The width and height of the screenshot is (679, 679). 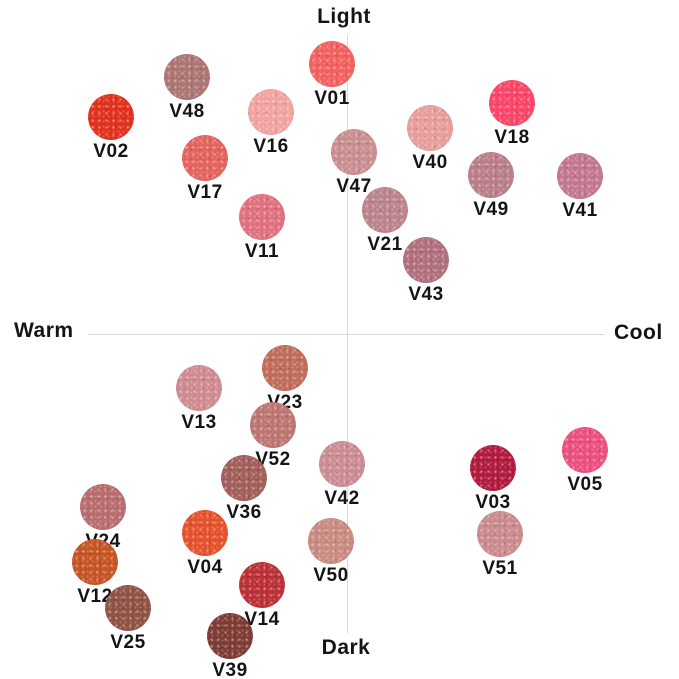 What do you see at coordinates (128, 642) in the screenshot?
I see `shade-label: V25` at bounding box center [128, 642].